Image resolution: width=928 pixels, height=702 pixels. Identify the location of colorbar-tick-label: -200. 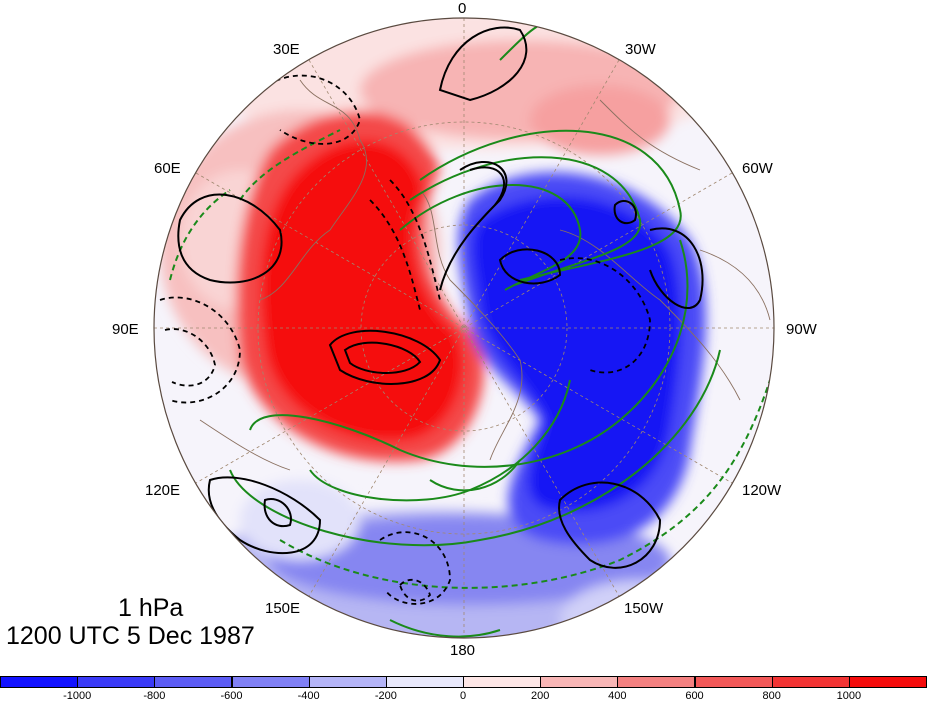
(385, 696).